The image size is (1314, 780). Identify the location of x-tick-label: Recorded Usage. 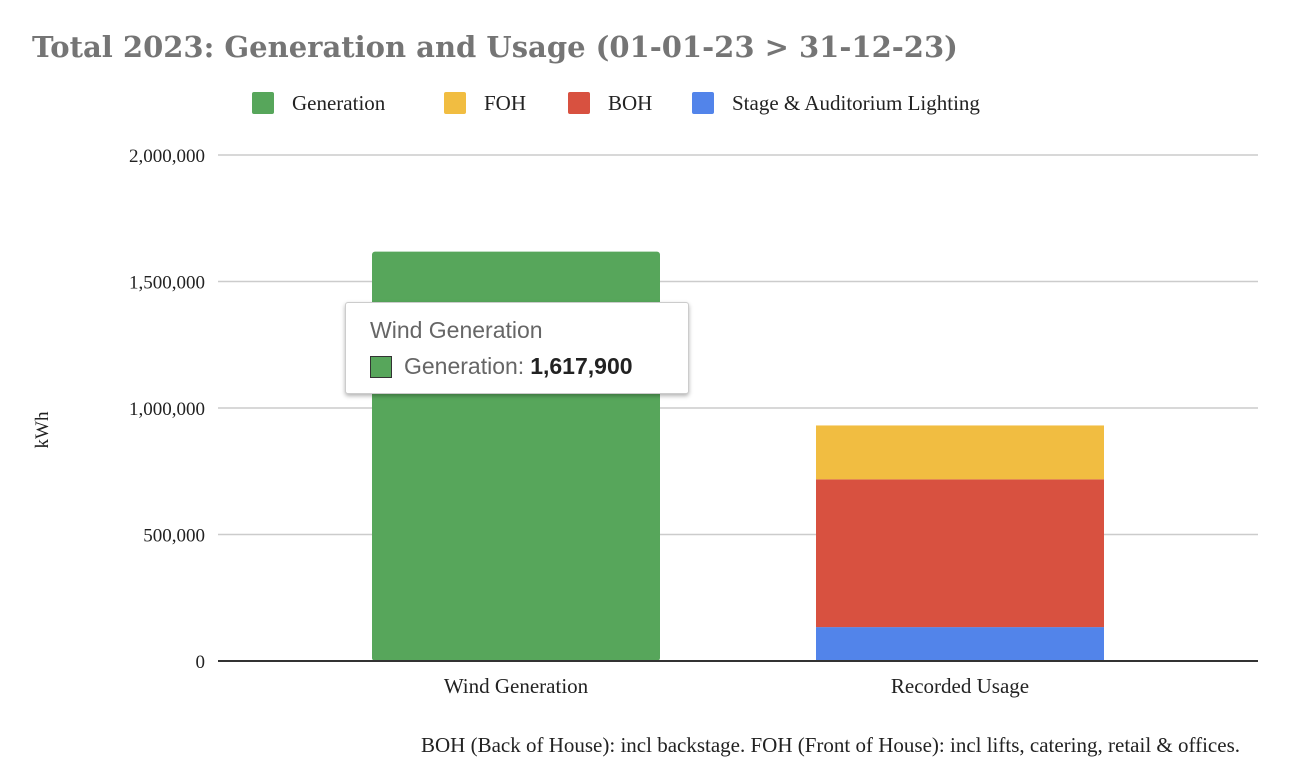
(960, 686).